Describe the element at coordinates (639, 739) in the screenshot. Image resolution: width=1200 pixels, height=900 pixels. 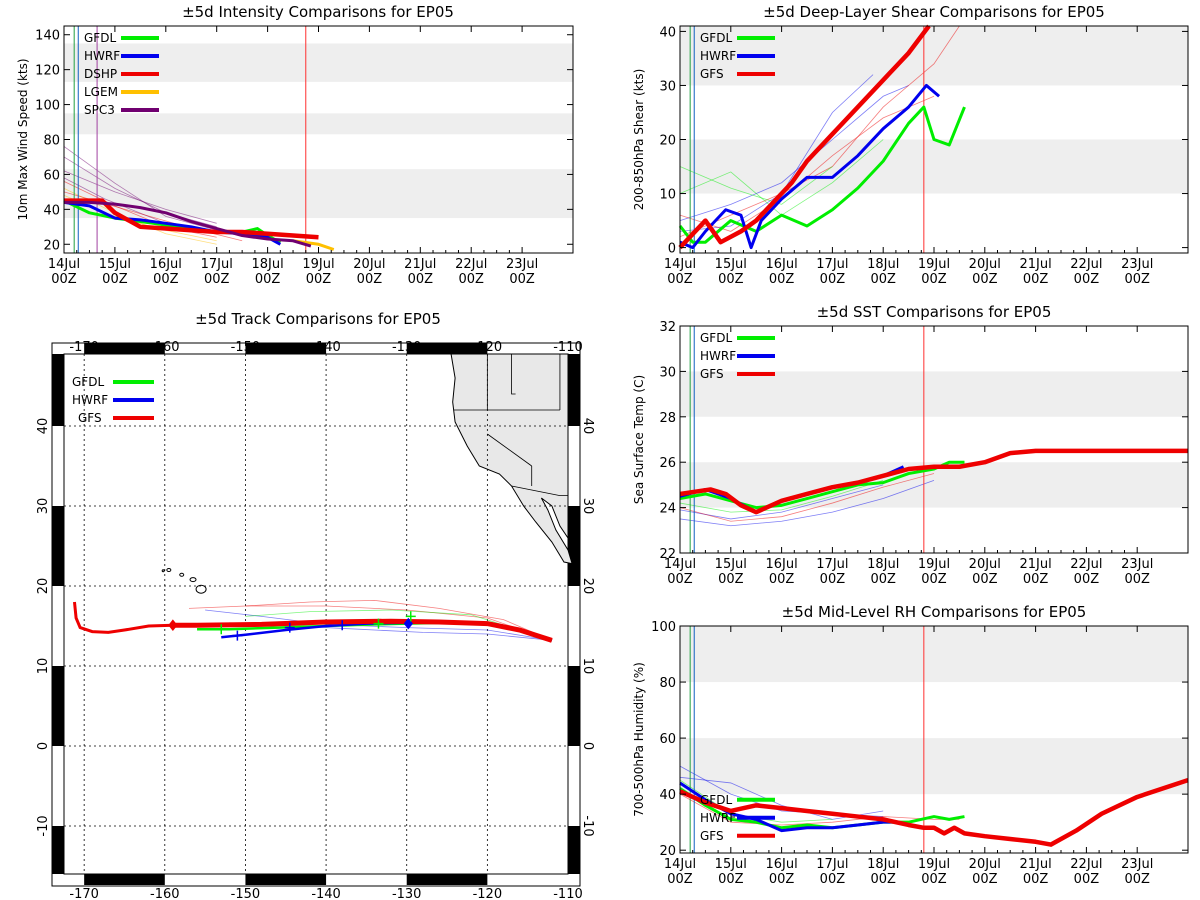
I see `y-axis-label: 700-500hPa Humidity (%)` at that location.